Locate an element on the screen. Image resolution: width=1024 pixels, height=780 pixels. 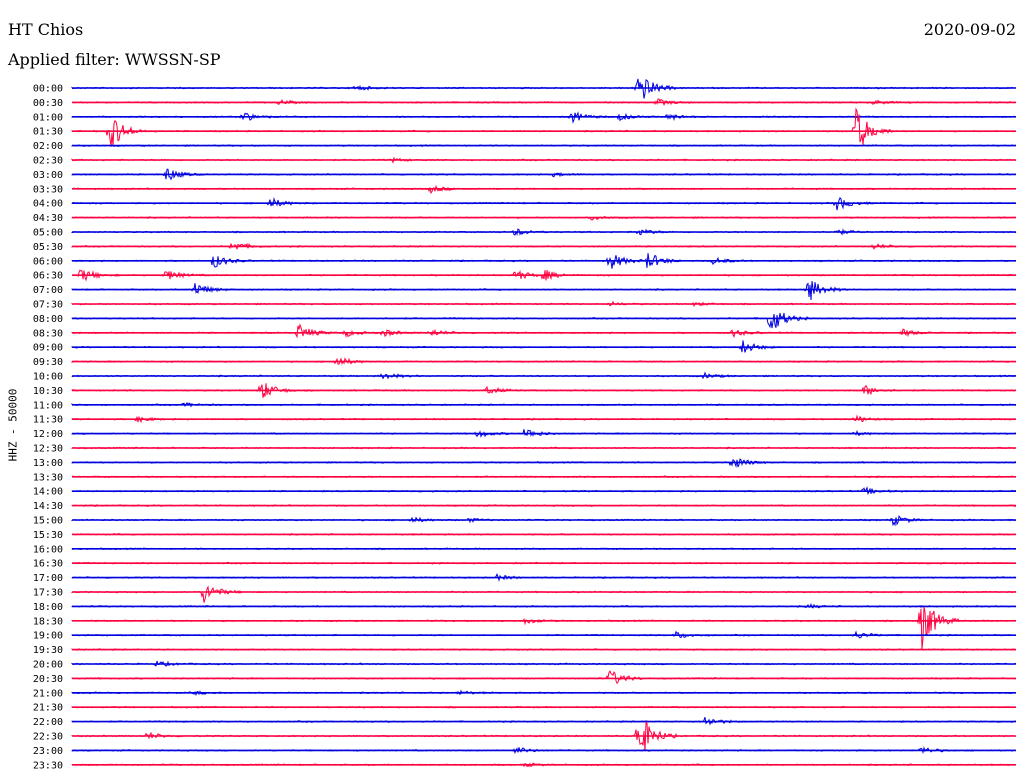
time-label-1100: 11:00 is located at coordinates (48, 405).